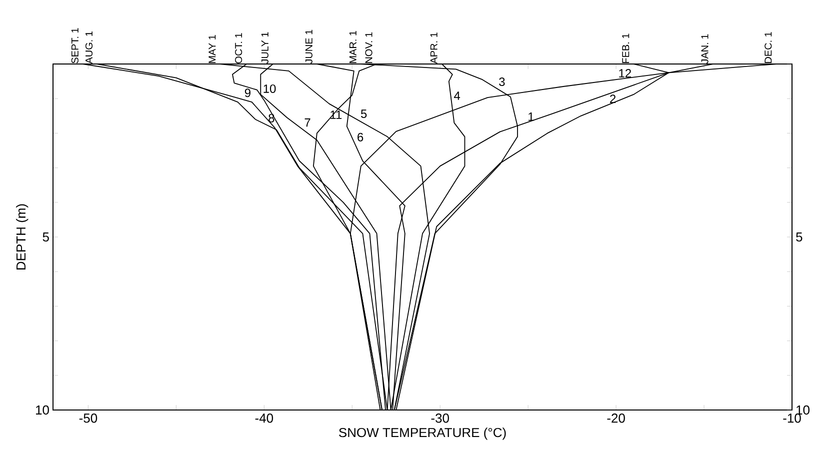 This screenshot has height=459, width=826. Describe the element at coordinates (22, 237) in the screenshot. I see `y-axis-title: DEPTH (m)` at that location.